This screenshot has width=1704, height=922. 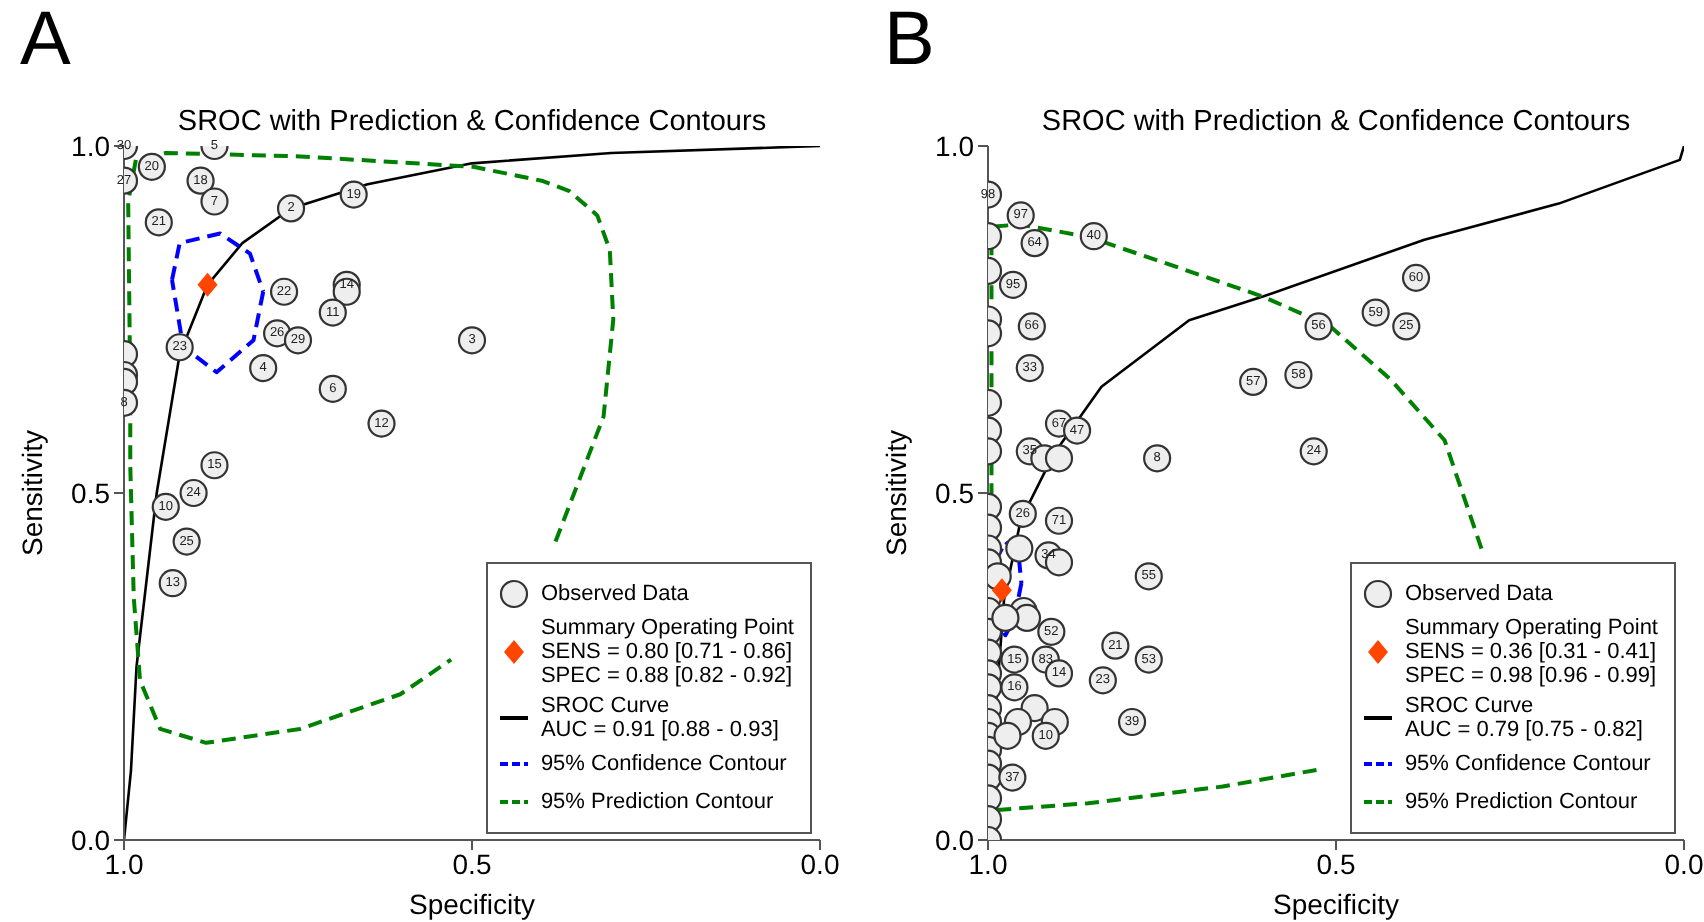 I want to click on legend-label: Summary Operating Point SENS = 0.36 [0.31 - 0.41] SPEC = 0.98 [0.96 - 0.99], so click(x=1531, y=652).